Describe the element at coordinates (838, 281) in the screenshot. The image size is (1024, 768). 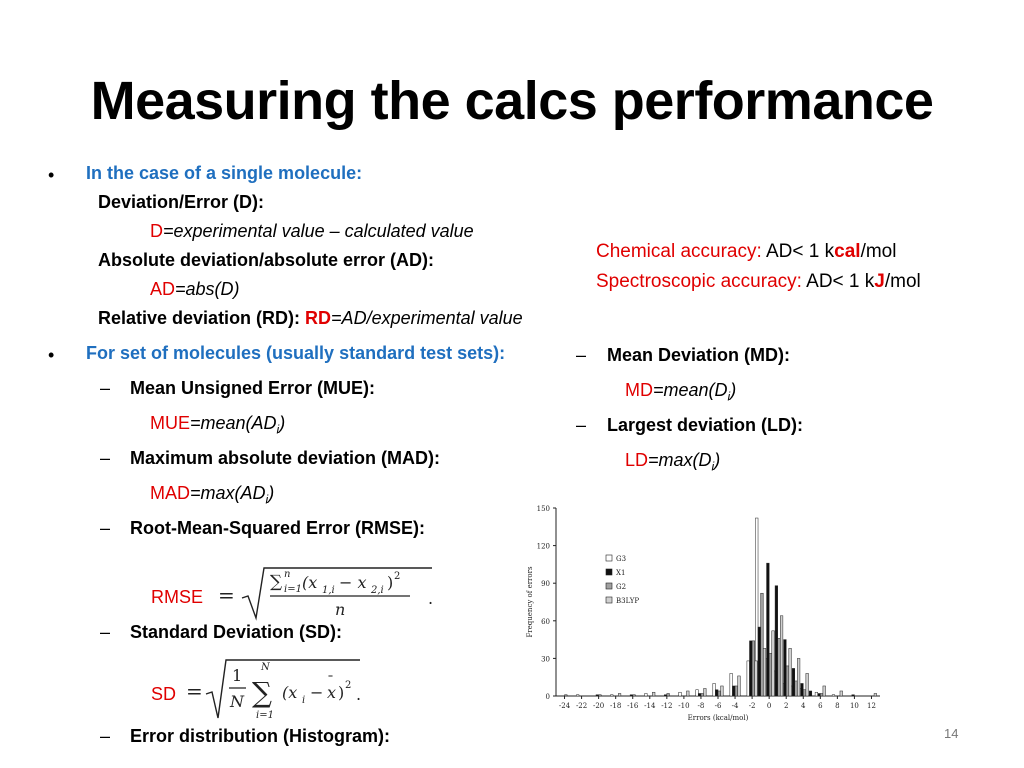
I see `spectroscopic-accuracy-value: AD< 1 k` at that location.